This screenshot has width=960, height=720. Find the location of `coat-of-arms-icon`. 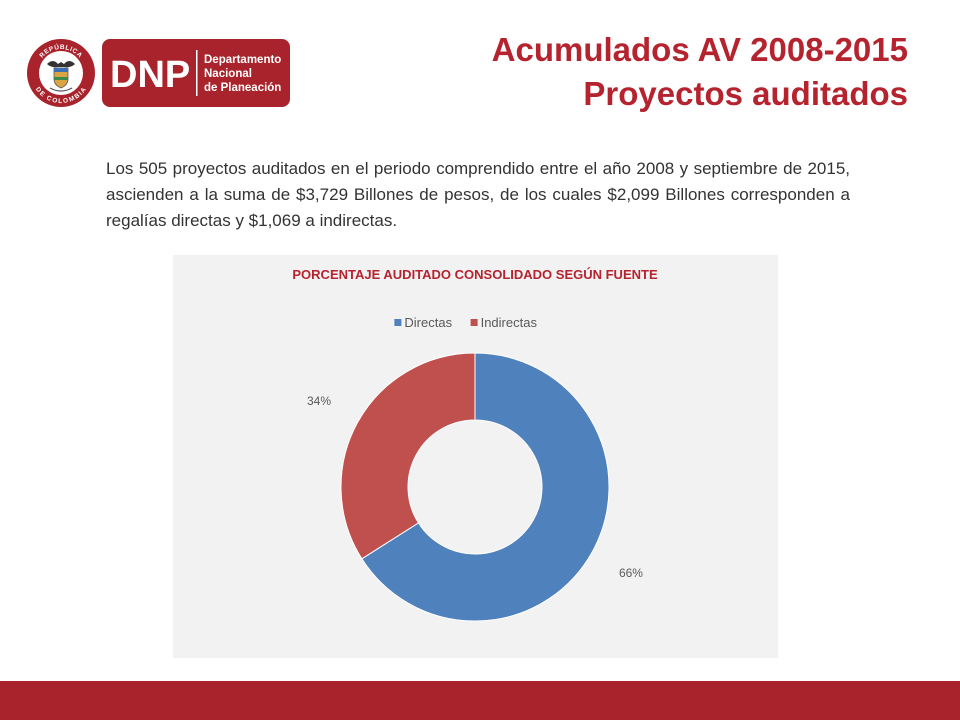

coat-of-arms-icon is located at coordinates (61, 76).